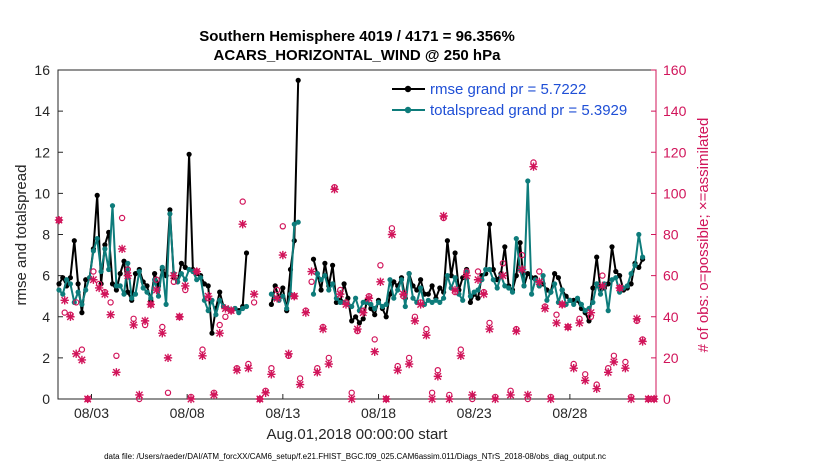  Describe the element at coordinates (667, 399) in the screenshot. I see `y-right-tick-label: 0` at that location.